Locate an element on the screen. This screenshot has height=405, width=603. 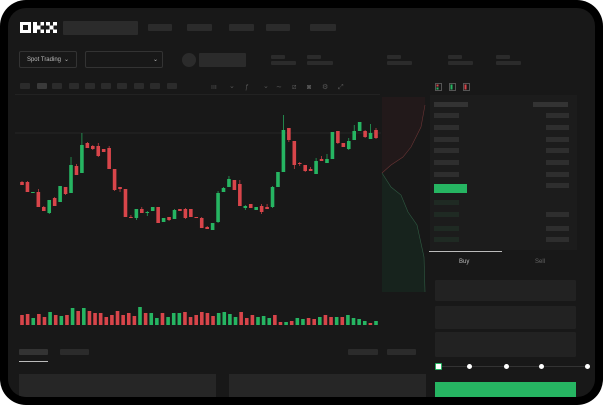
last-price is located at coordinates (450, 188).